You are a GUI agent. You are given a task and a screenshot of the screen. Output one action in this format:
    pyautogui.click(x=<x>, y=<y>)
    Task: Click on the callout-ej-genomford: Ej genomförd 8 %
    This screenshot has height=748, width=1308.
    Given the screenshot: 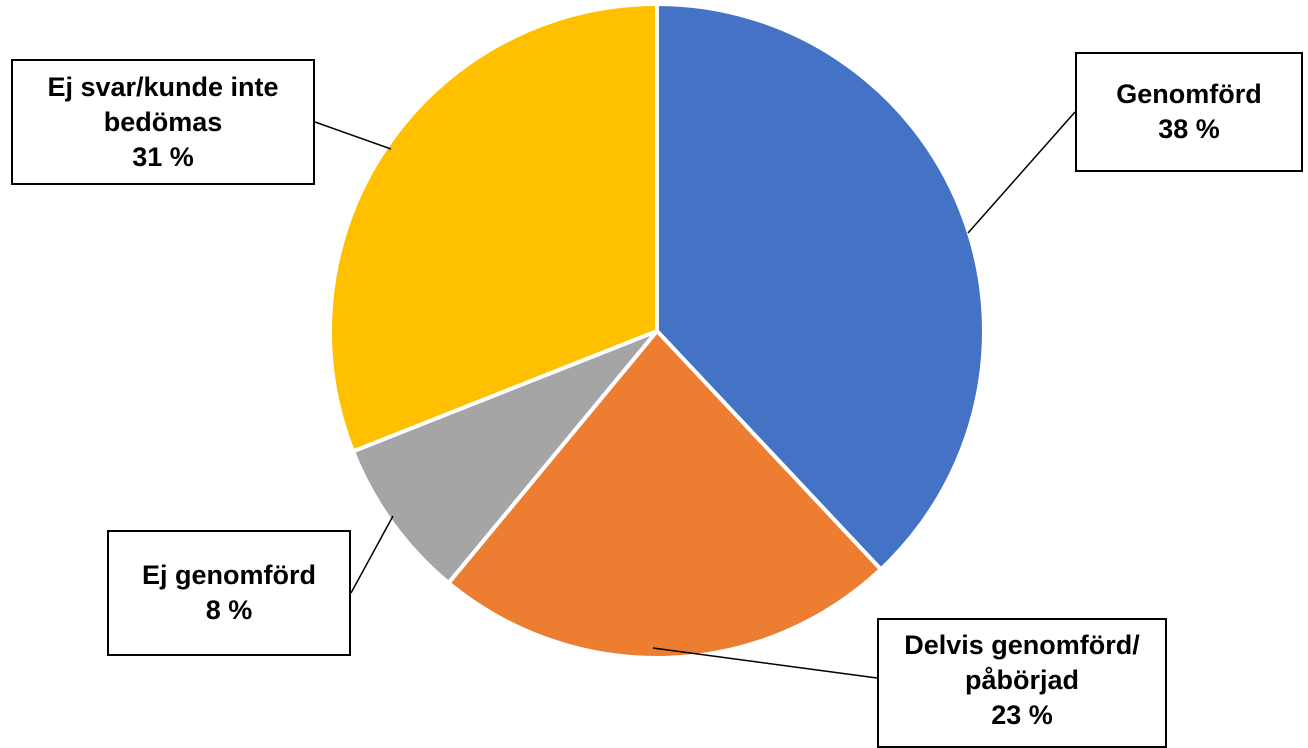 What is the action you would take?
    pyautogui.click(x=229, y=593)
    